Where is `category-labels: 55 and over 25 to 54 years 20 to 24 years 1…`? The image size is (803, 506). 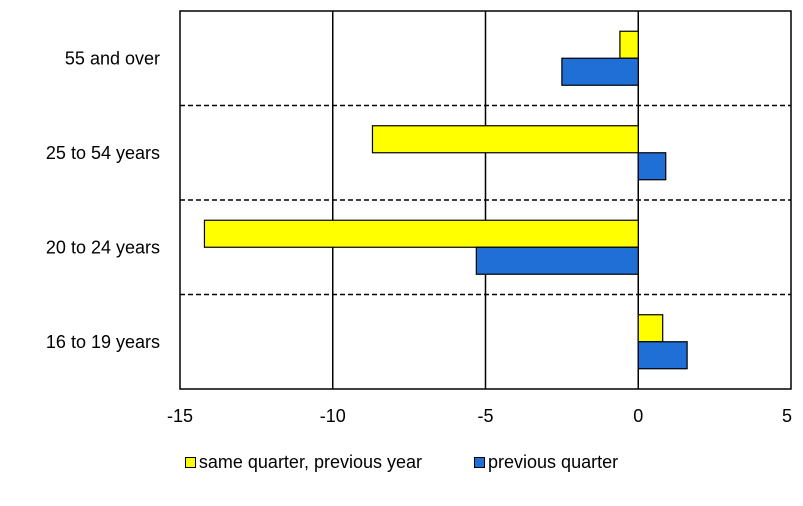
category-labels: 55 and over 25 to 54 years 20 to 24 years 1… is located at coordinates (103, 200).